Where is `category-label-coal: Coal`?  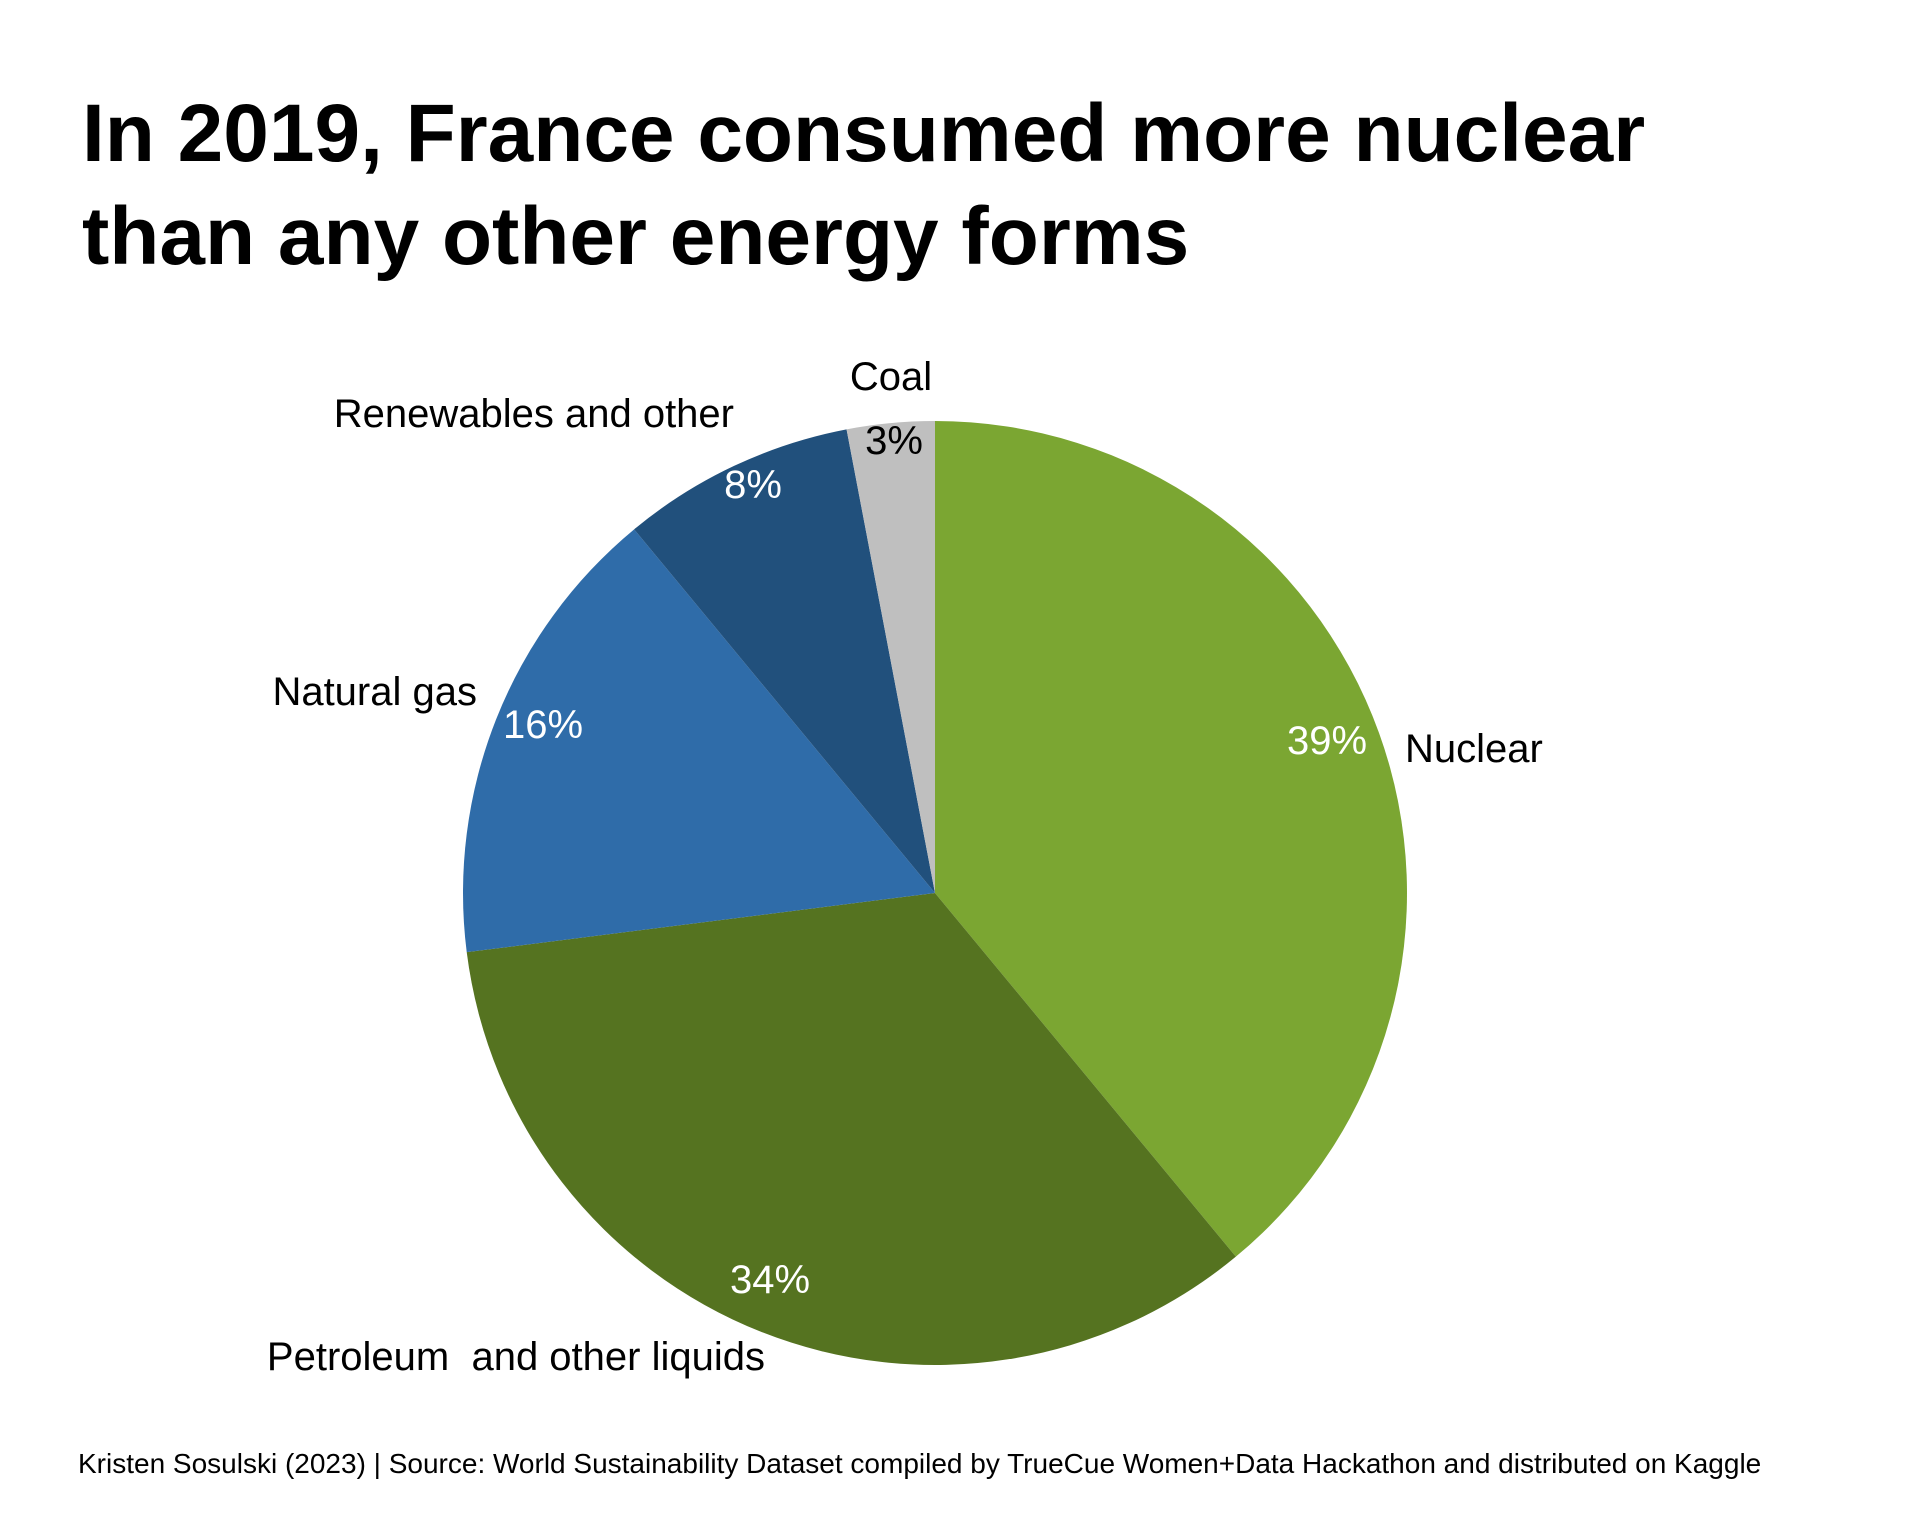 category-label-coal: Coal is located at coordinates (891, 377).